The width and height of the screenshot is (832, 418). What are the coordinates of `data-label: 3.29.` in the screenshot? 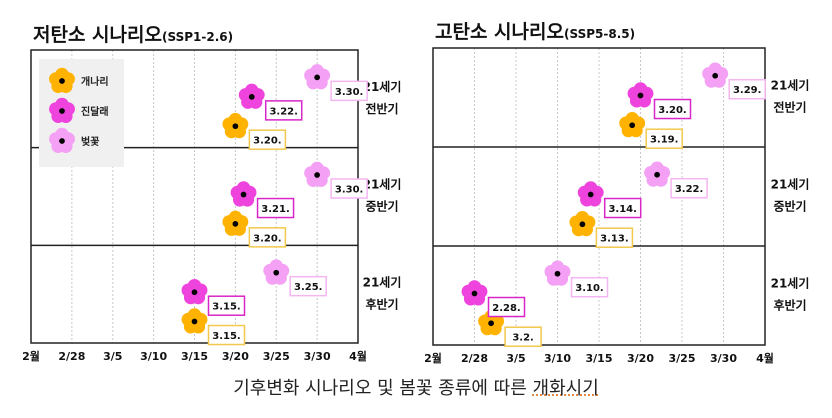 It's located at (747, 90).